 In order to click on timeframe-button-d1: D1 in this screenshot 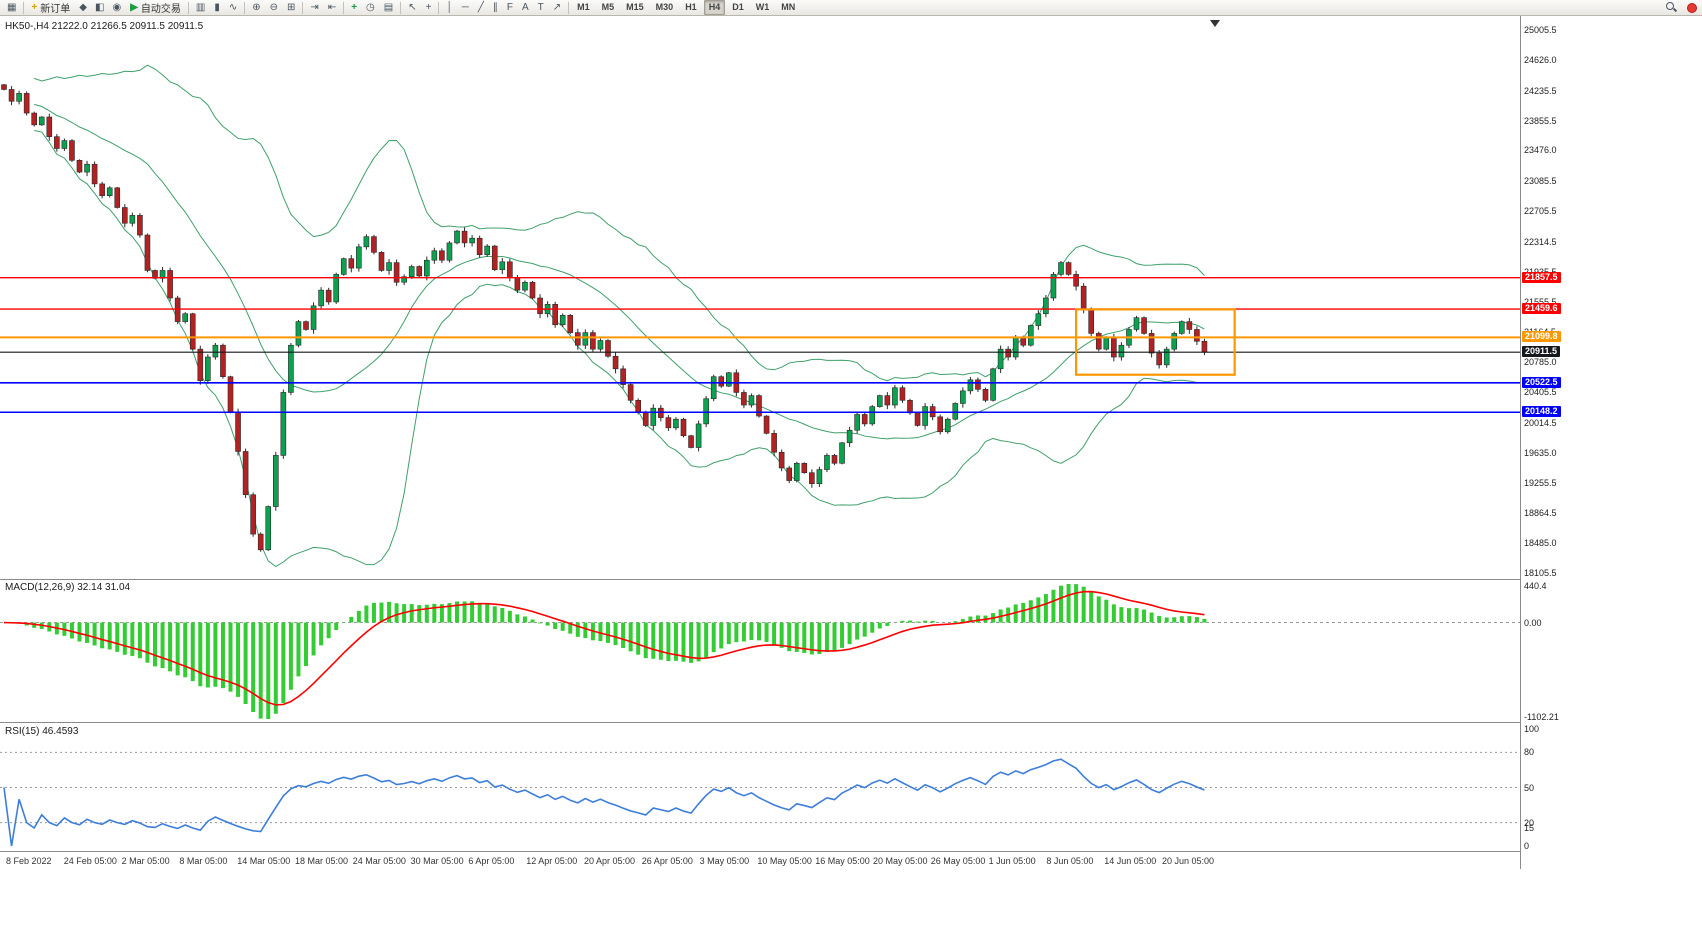, I will do `click(738, 7)`.